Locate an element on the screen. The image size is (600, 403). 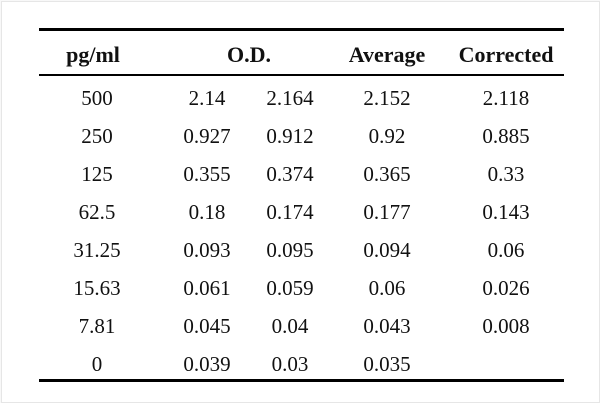
cell-corrected: 0.885 is located at coordinates (506, 136).